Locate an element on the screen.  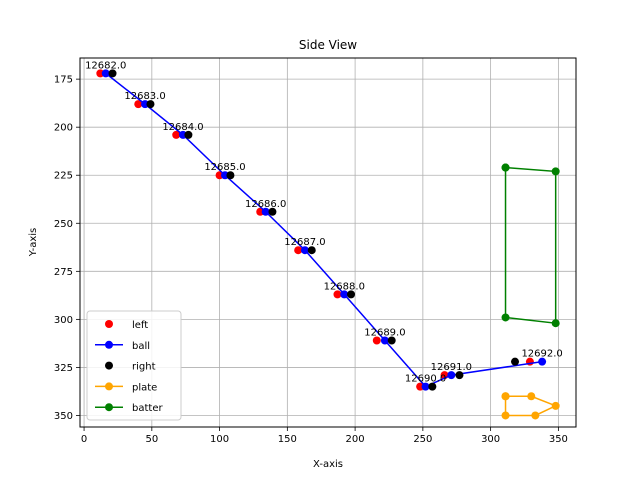
x-tick-label: 300 is located at coordinates (490, 439).